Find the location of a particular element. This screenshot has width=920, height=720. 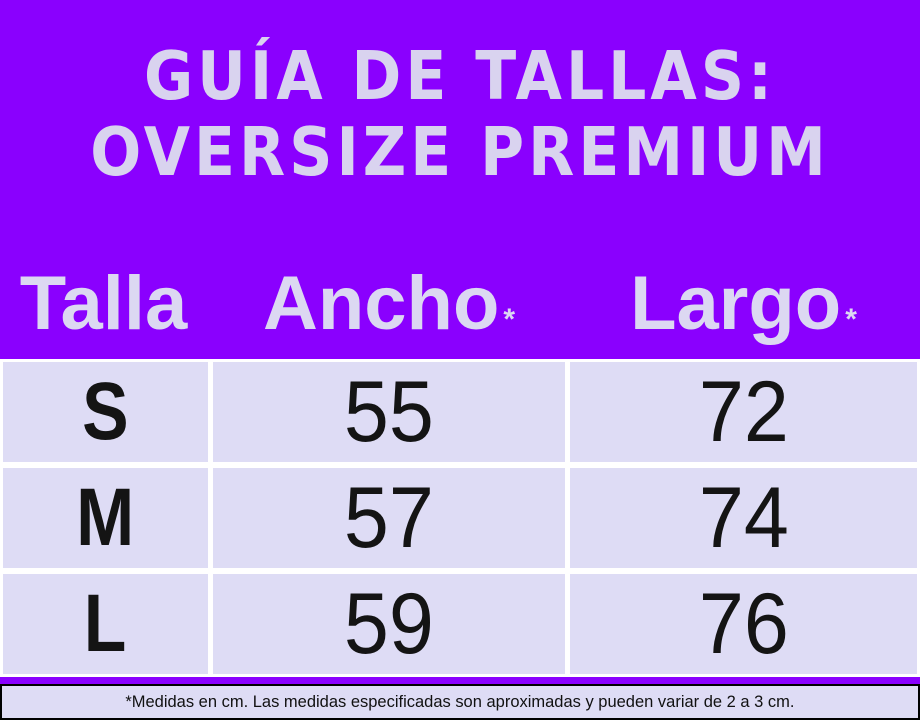

page-title-line2: OVERSIZE PREMIUM is located at coordinates (460, 152).